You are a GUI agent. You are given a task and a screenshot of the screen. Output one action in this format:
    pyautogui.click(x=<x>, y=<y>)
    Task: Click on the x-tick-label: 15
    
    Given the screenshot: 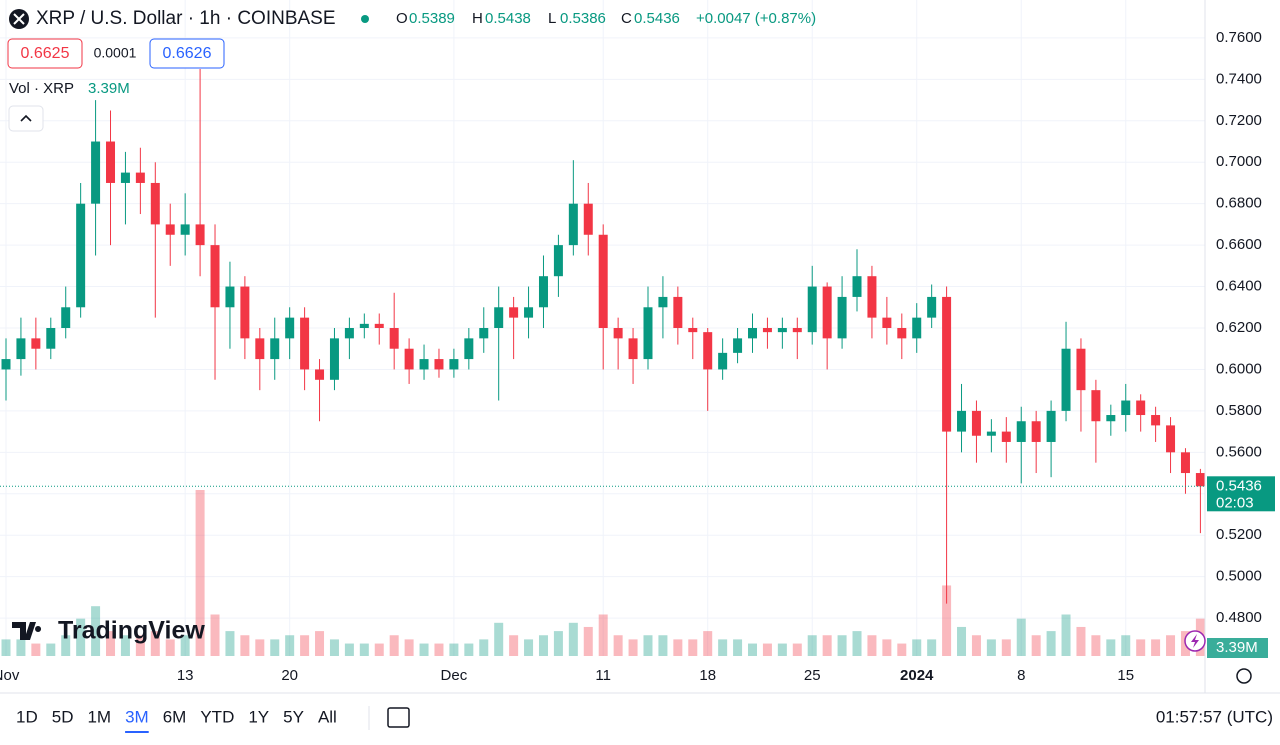 What is the action you would take?
    pyautogui.click(x=1125, y=675)
    